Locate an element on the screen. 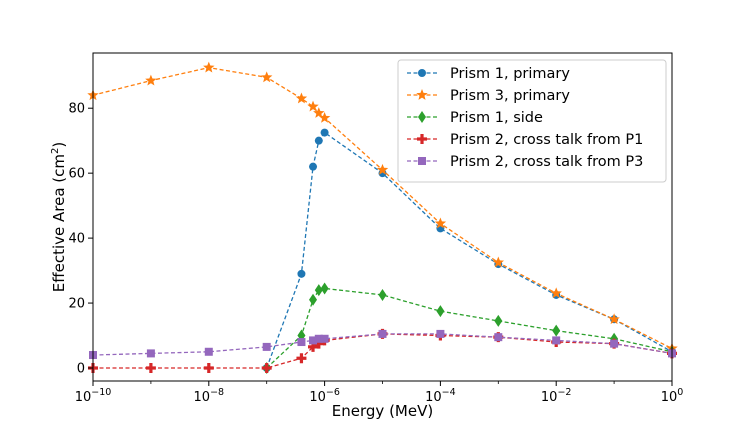 The height and width of the screenshot is (436, 747). y-tick-label: 60 is located at coordinates (76, 174).